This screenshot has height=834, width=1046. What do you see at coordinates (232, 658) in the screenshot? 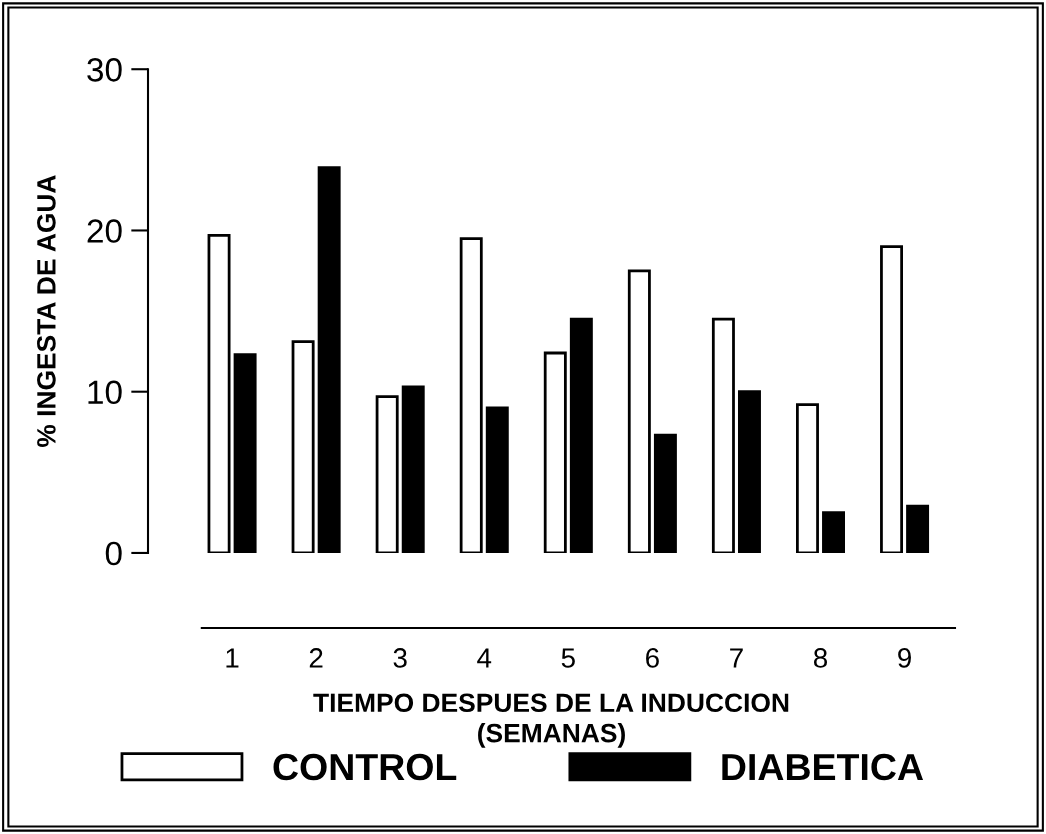
I see `x-tick-label: 1` at bounding box center [232, 658].